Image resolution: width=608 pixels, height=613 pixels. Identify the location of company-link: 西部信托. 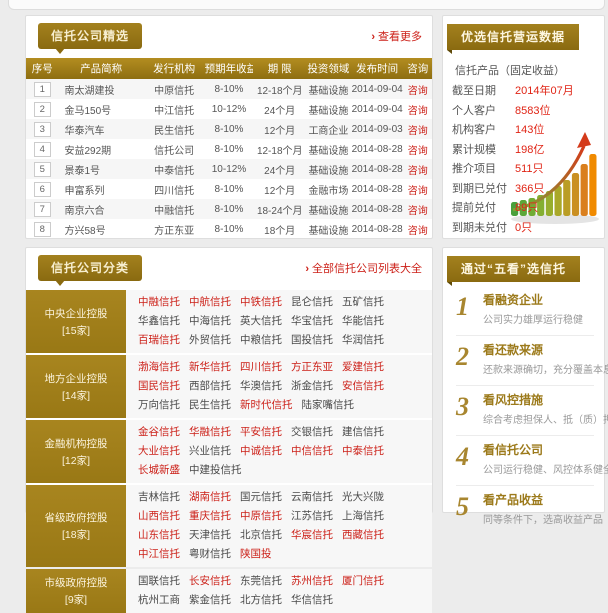
(210, 386).